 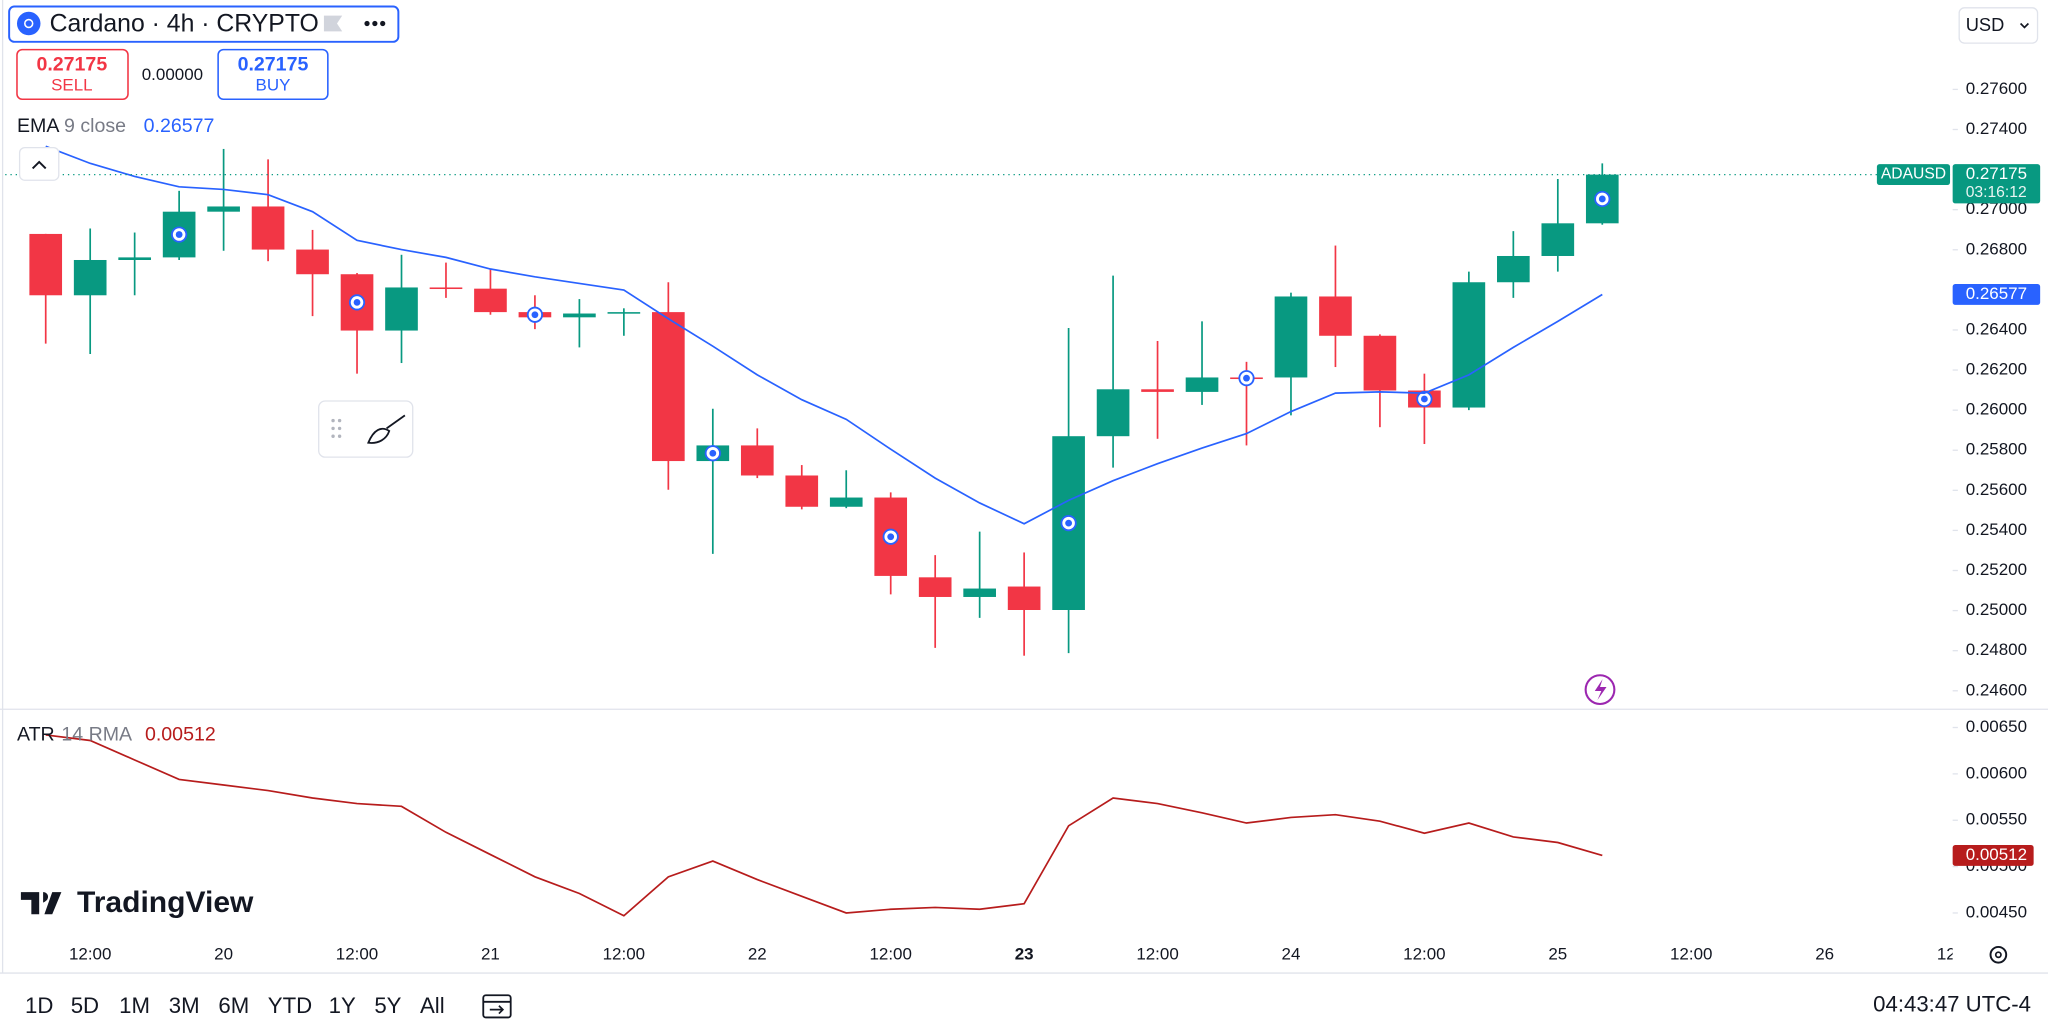 I want to click on atr-line, so click(x=824, y=825).